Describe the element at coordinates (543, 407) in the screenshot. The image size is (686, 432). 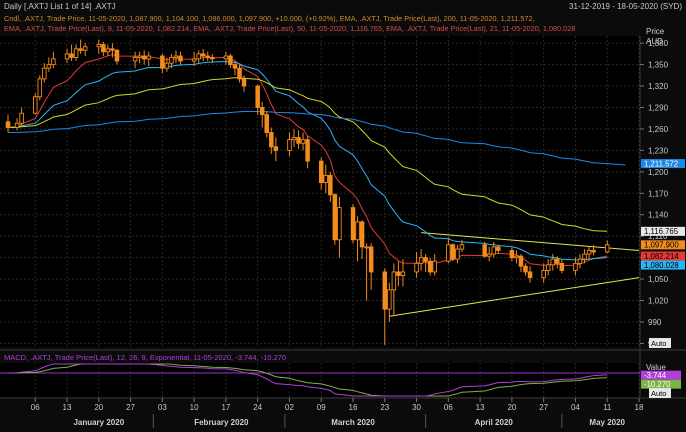
I see `time-tick-label: 27` at that location.